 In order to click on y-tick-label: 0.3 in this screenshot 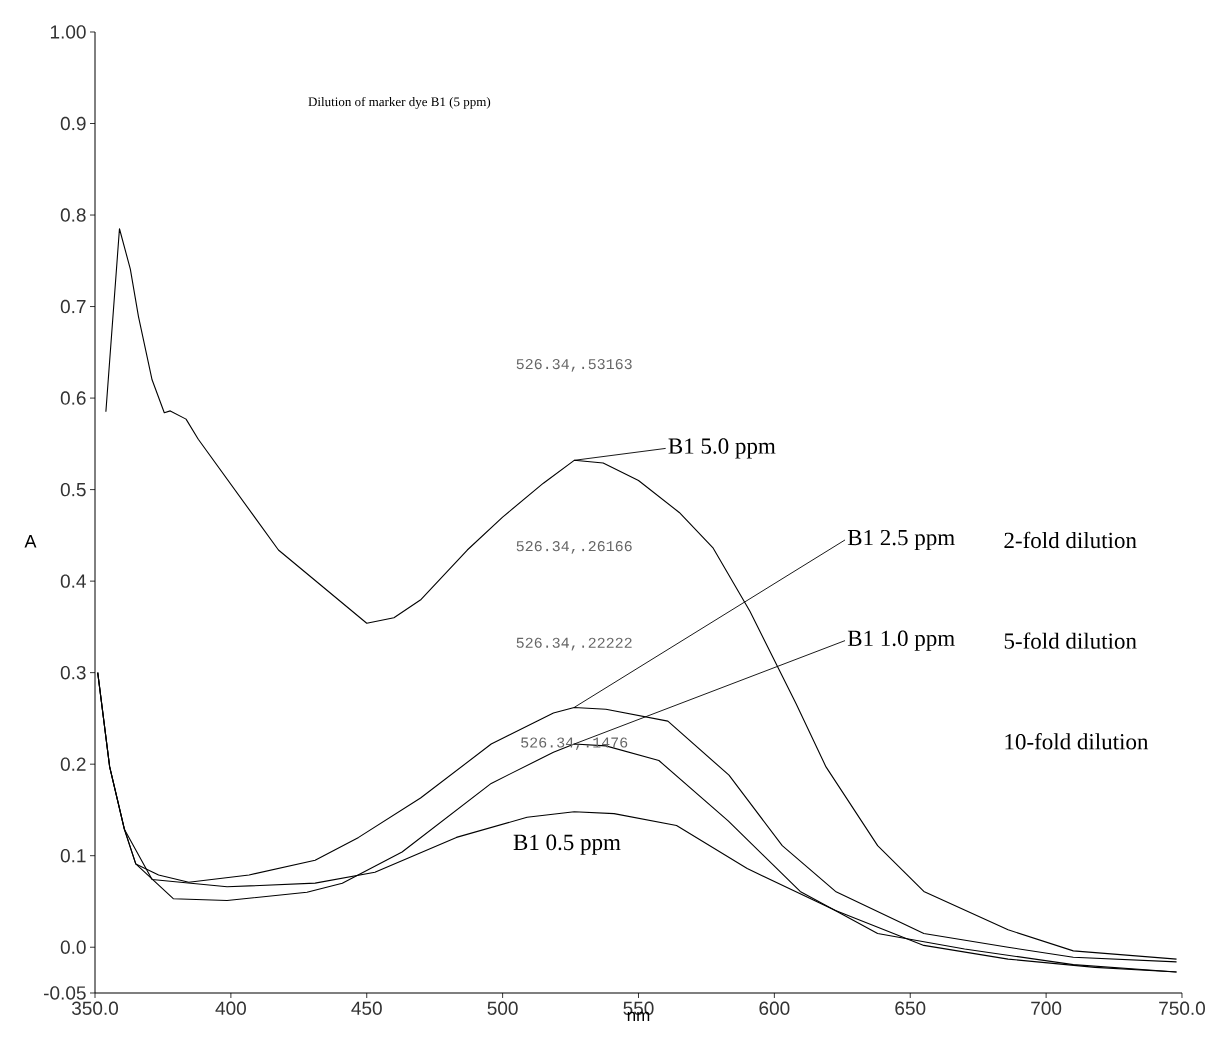, I will do `click(73, 672)`.